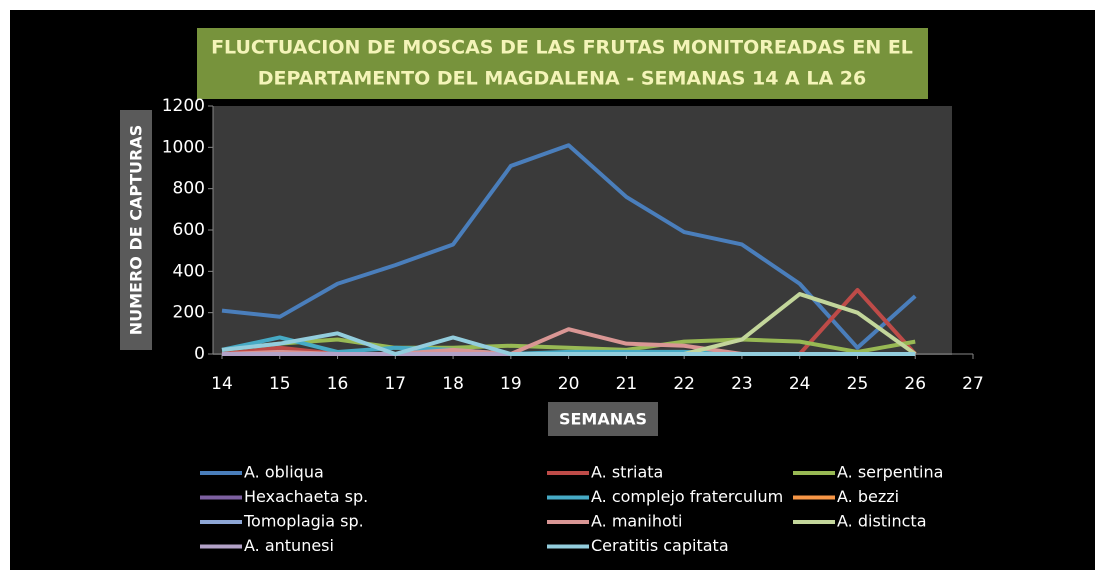 Image resolution: width=1106 pixels, height=580 pixels. Describe the element at coordinates (284, 472) in the screenshot. I see `legend-label: A. obliqua` at that location.